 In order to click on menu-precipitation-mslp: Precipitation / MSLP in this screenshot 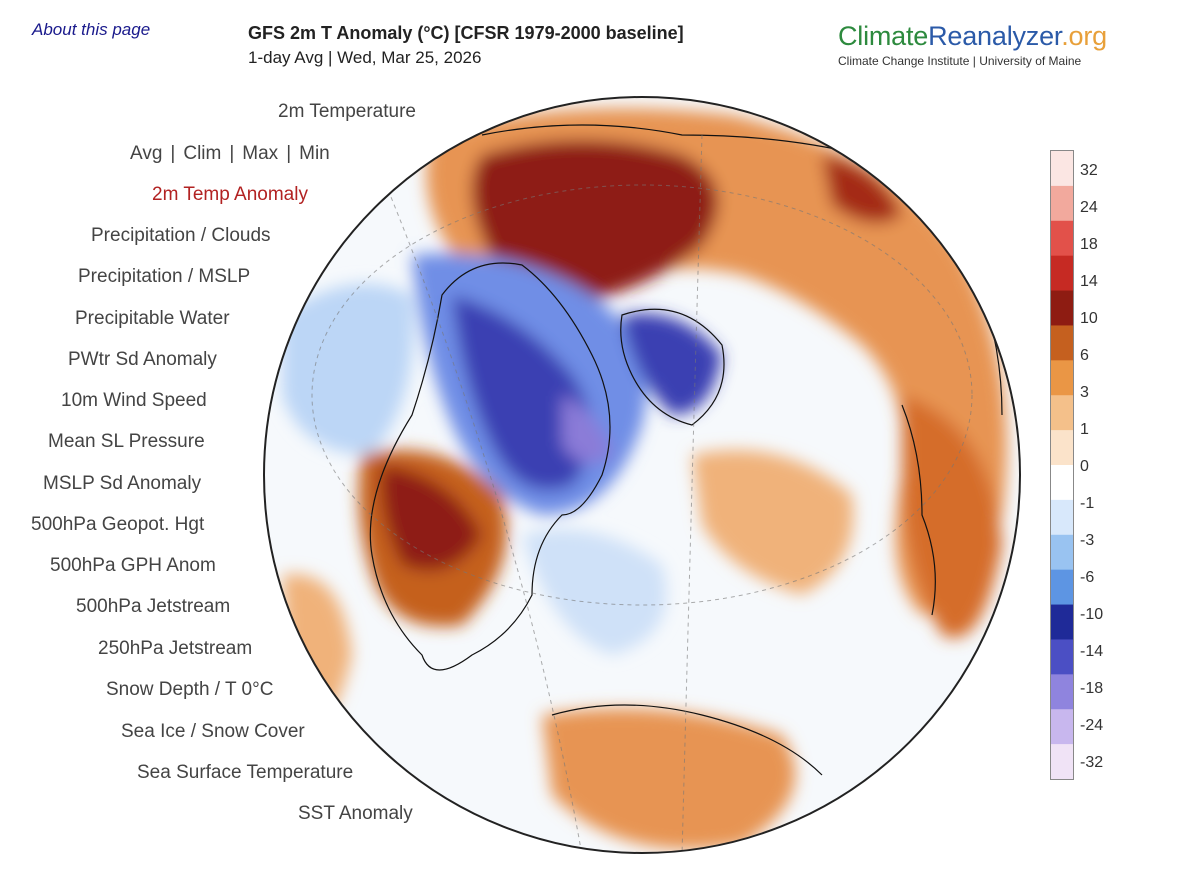, I will do `click(164, 276)`.